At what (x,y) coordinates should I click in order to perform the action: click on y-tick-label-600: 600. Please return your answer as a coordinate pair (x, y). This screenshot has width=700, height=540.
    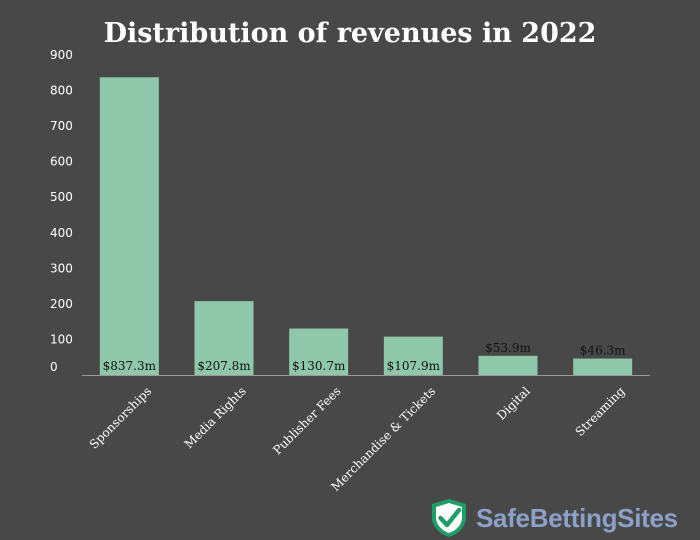
    Looking at the image, I should click on (61, 162).